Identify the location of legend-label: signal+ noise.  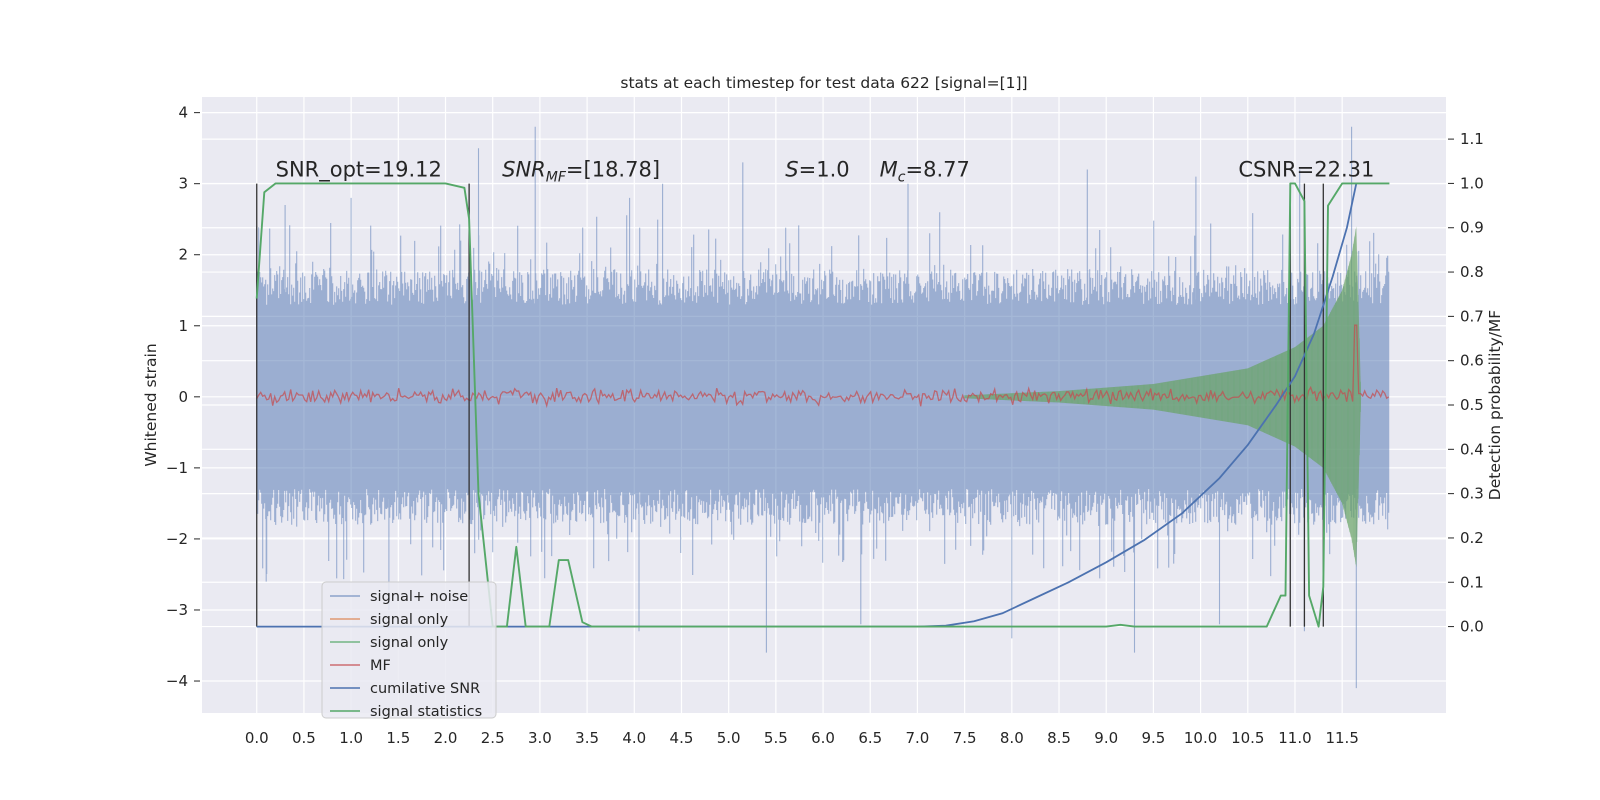
(419, 597).